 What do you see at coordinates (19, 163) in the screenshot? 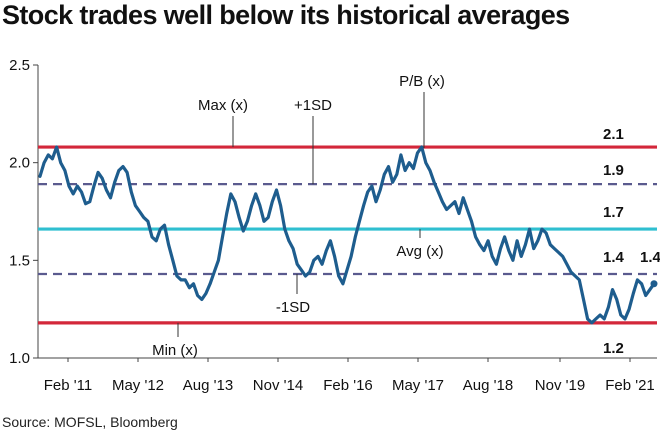
I see `y-tick-label: 2.0` at bounding box center [19, 163].